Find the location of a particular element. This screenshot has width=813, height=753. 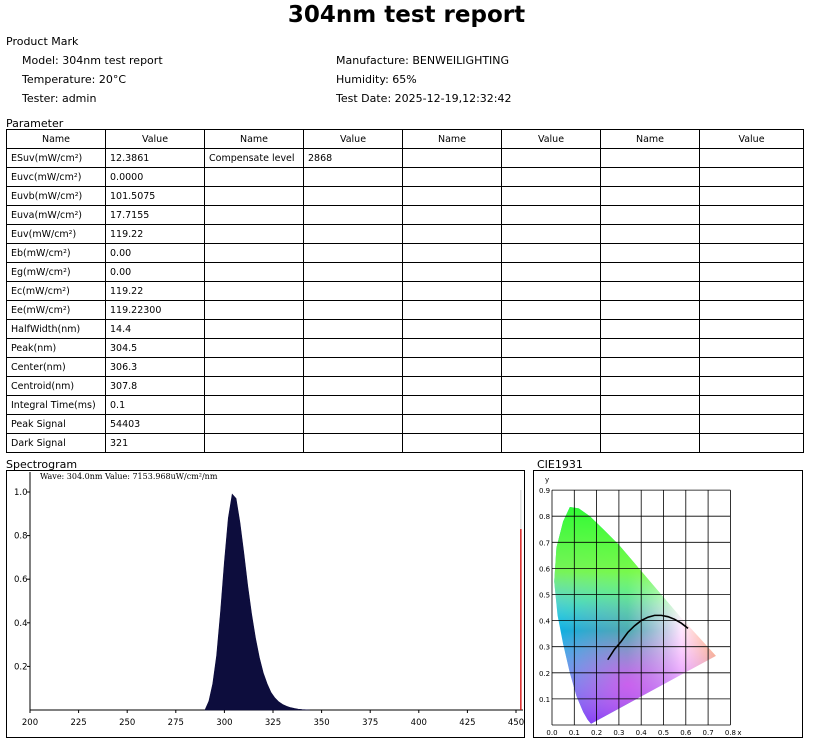

cie-x-tick-label: 0.3 is located at coordinates (618, 733).